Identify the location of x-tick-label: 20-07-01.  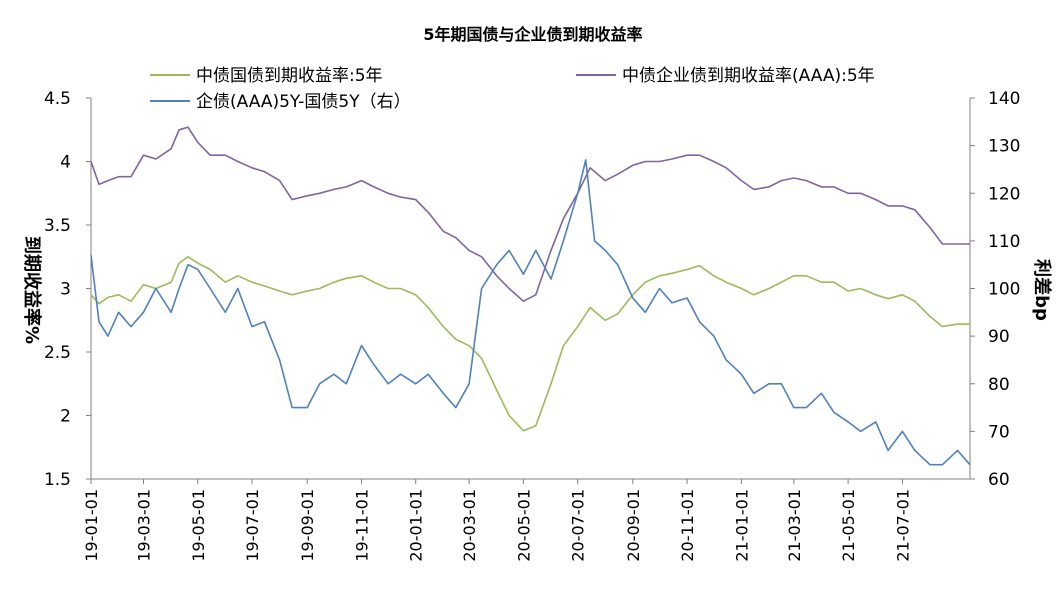
(578, 525).